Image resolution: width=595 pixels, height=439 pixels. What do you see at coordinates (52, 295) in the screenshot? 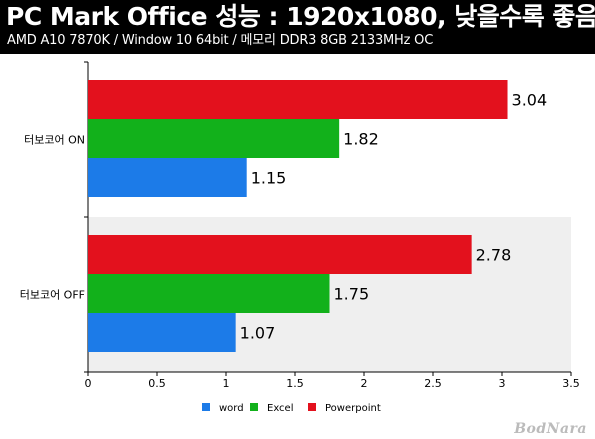
I see `category-label: 터보코어 OFF` at bounding box center [52, 295].